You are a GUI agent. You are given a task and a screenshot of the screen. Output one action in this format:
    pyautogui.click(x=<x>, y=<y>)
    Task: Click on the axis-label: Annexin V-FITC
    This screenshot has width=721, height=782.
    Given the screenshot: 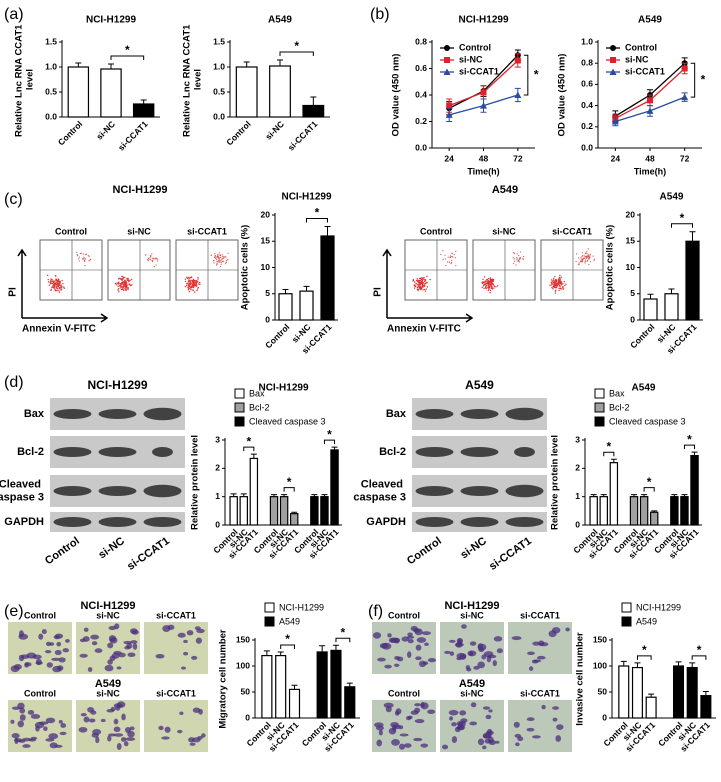 What is the action you would take?
    pyautogui.click(x=59, y=329)
    